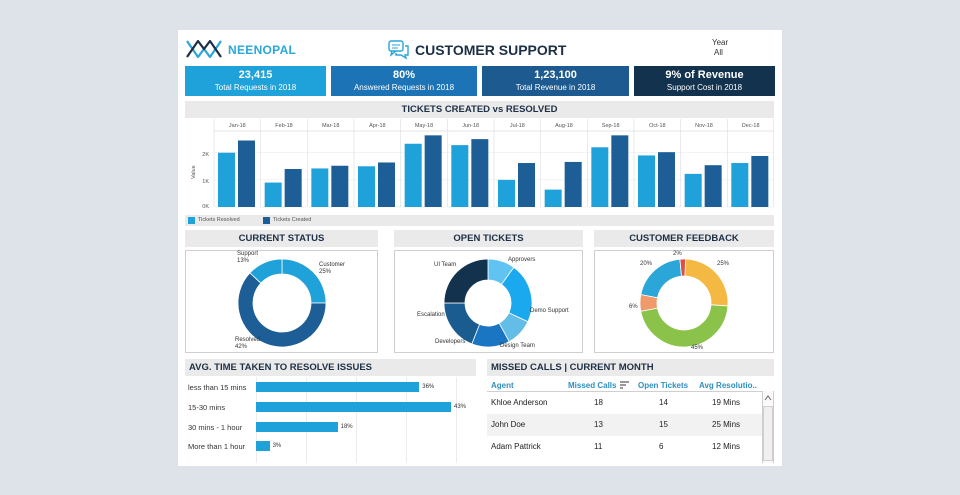 The image size is (960, 495). I want to click on kpi-value: 1,23,100, so click(555, 75).